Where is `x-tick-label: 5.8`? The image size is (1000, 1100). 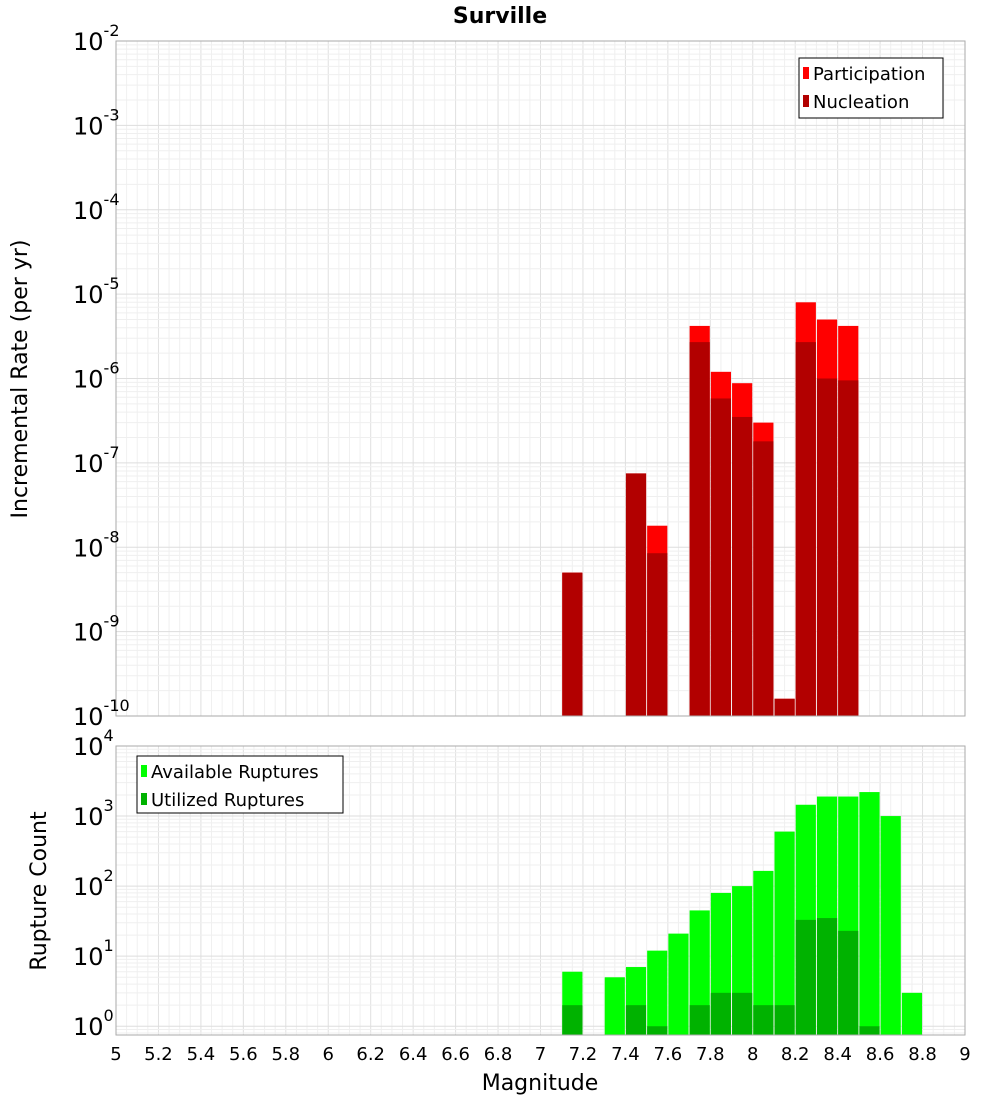
x-tick-label: 5.8 is located at coordinates (285, 1054).